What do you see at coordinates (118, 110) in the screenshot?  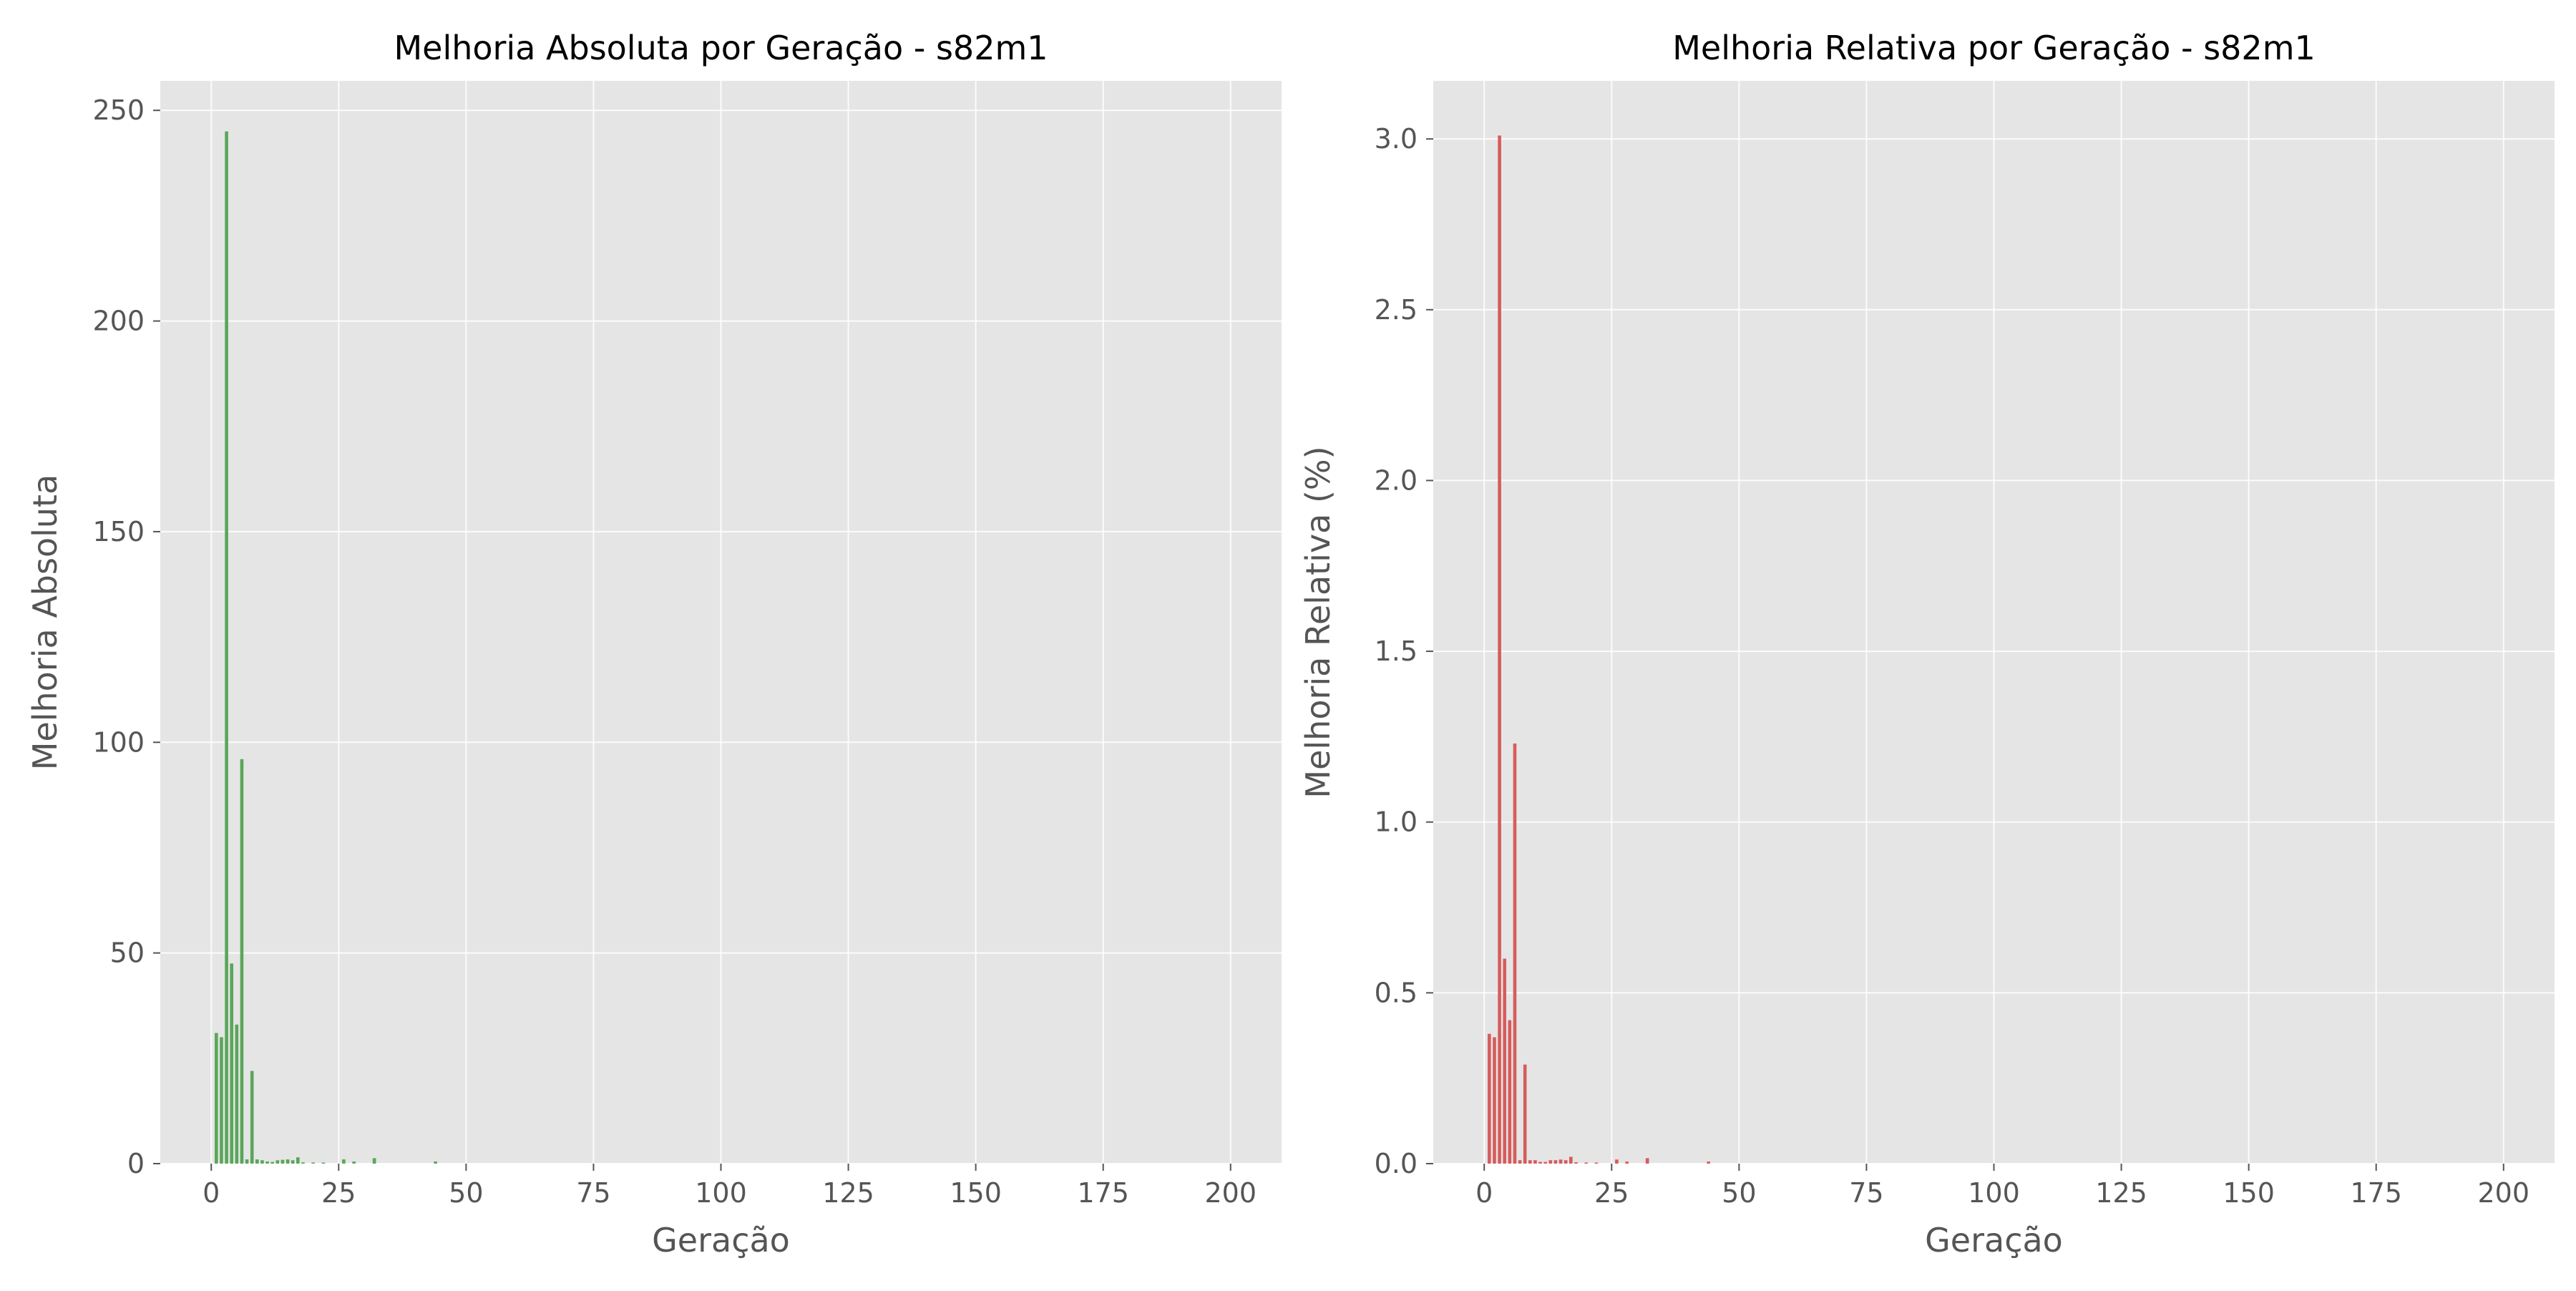 I see `y-tick-label: 250` at bounding box center [118, 110].